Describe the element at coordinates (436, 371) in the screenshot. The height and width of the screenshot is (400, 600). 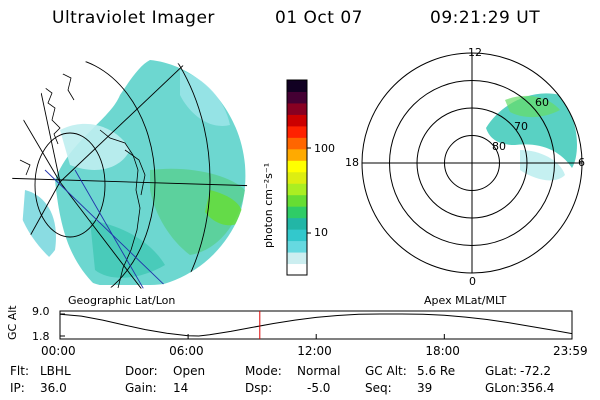
I see `footer-value: 5.6 Re` at that location.